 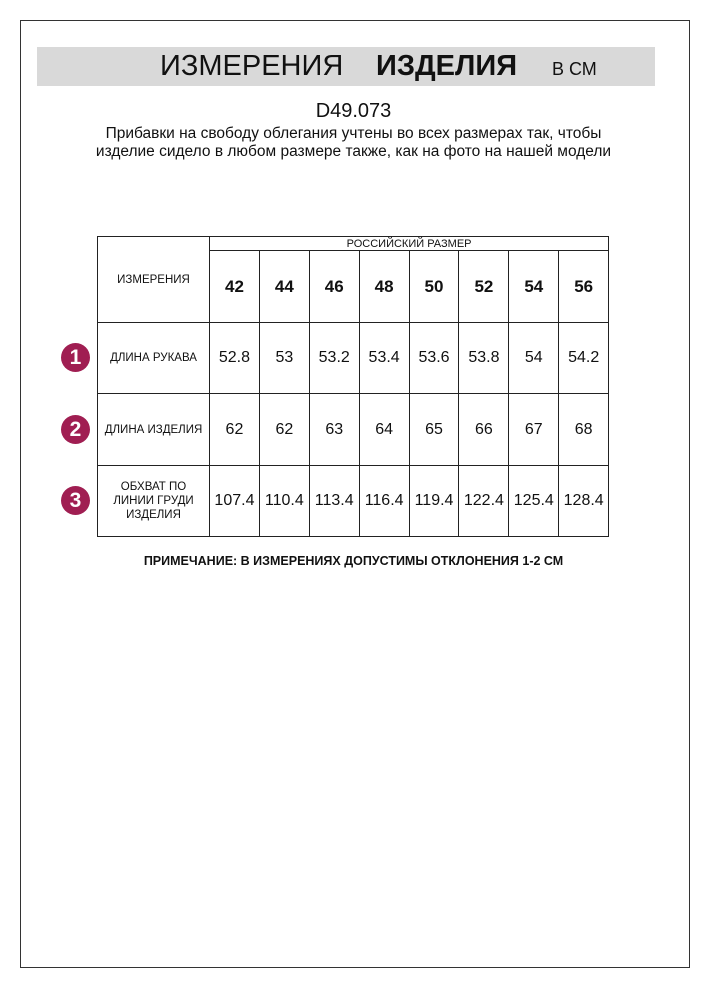 I want to click on measurement-label: ОБХВАТ ПО ЛИНИИ ГРУДИ ИЗДЕЛИЯ, so click(x=153, y=501).